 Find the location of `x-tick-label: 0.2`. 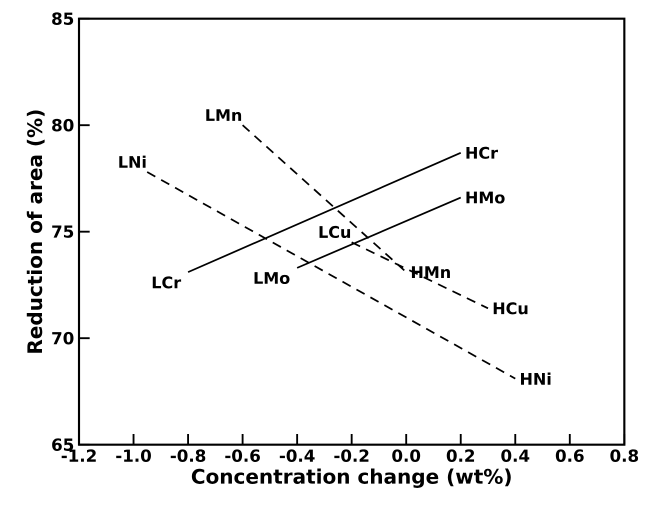

x-tick-label: 0.2 is located at coordinates (460, 455).